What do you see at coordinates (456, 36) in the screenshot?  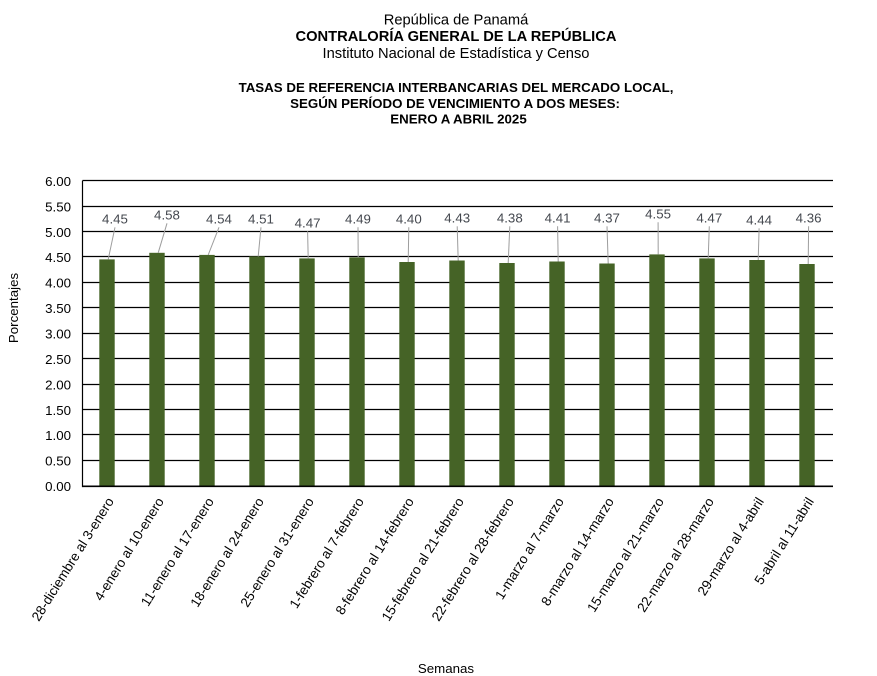 I see `svg-text:CONTRALORÍA GENERAL DE LA REPÚ: CONTRALORÍA GENERAL DE LA REPÚBLICA` at bounding box center [456, 36].